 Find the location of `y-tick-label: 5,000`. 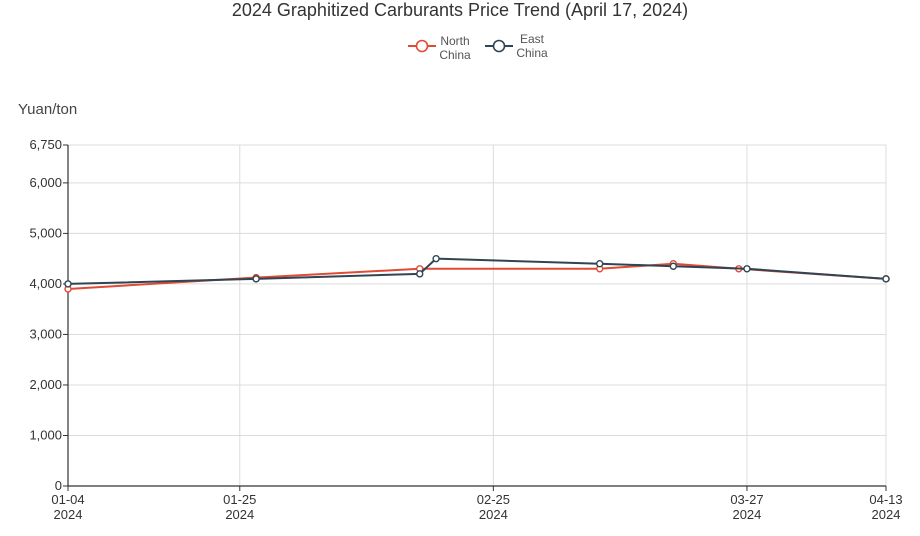

y-tick-label: 5,000 is located at coordinates (45, 232).